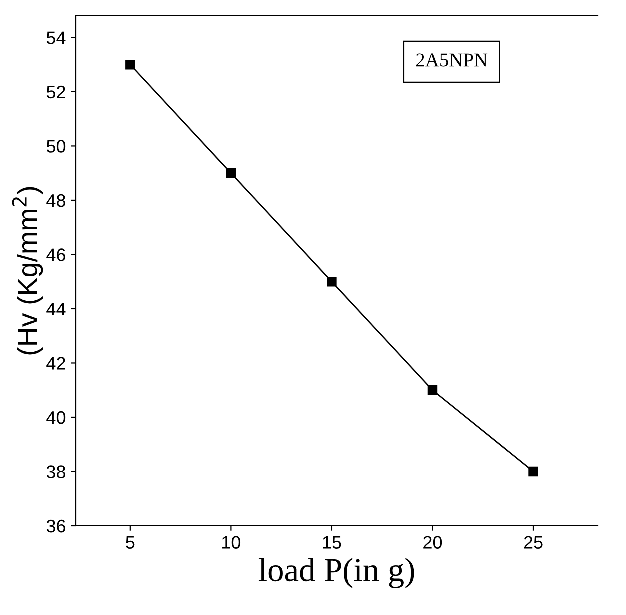  I want to click on y-tick-label: 46, so click(56, 255).